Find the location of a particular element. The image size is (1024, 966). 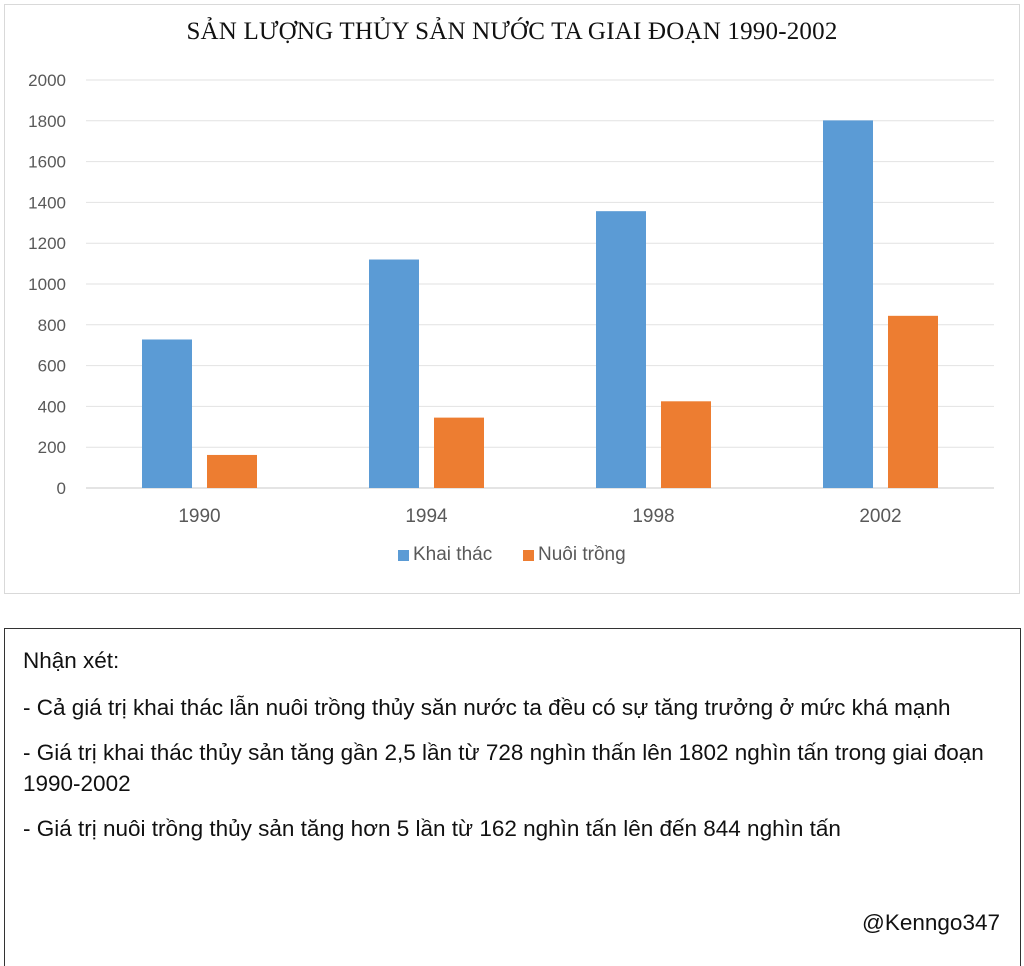

y-tick-label: 400 is located at coordinates (52, 406).